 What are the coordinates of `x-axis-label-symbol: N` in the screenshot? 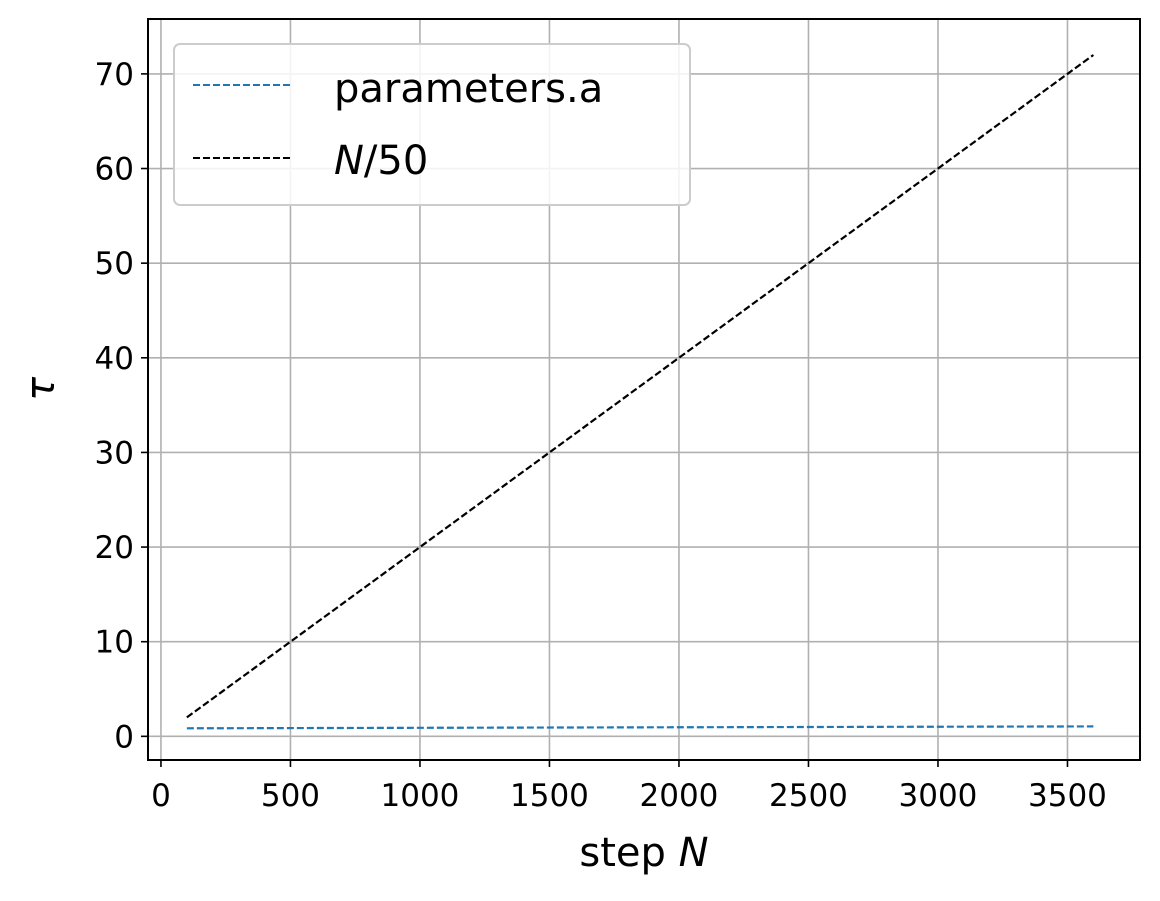 It's located at (694, 853).